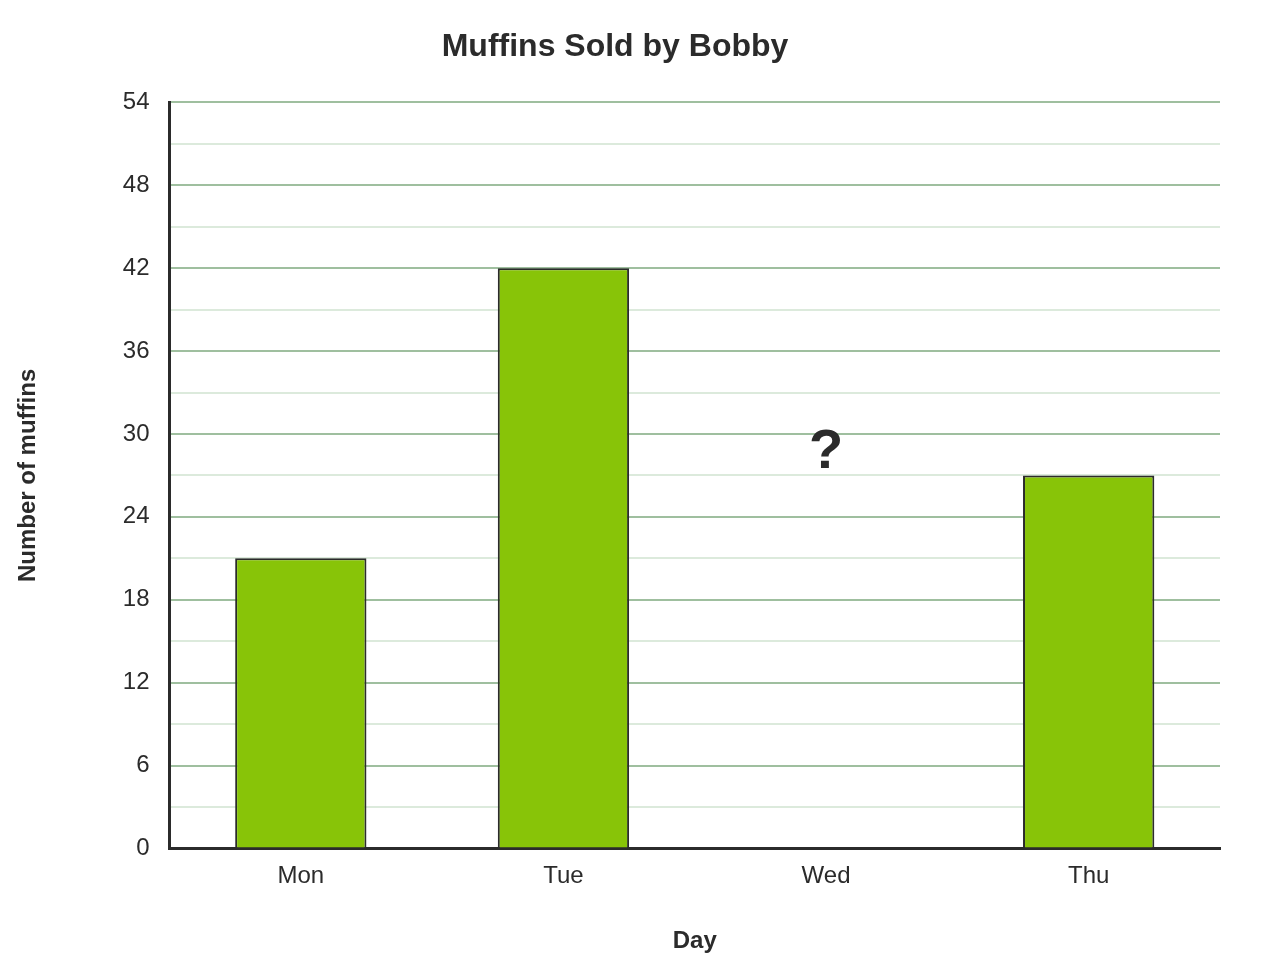 This screenshot has width=1280, height=980. I want to click on y-tick-label: 36, so click(136, 349).